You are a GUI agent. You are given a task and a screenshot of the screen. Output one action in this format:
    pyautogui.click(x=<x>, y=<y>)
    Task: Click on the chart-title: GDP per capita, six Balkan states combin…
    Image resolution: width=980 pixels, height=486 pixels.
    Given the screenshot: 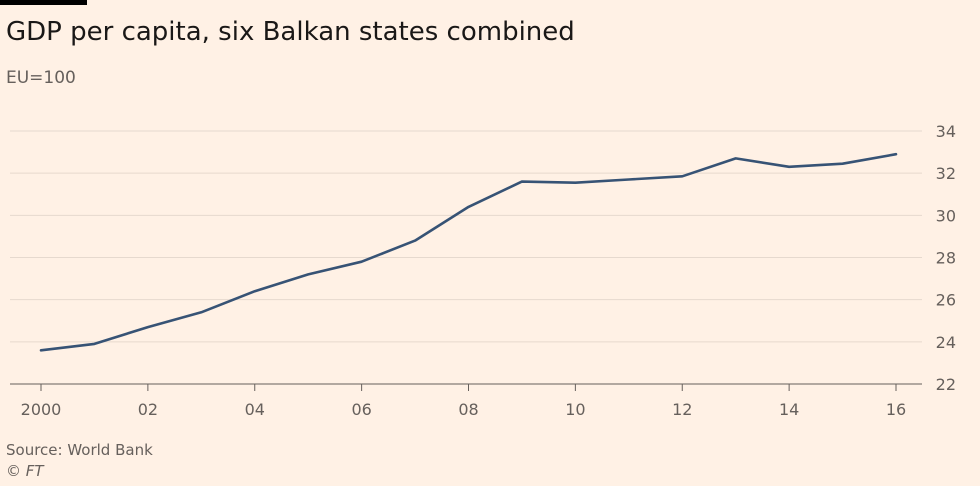 What is the action you would take?
    pyautogui.click(x=290, y=32)
    